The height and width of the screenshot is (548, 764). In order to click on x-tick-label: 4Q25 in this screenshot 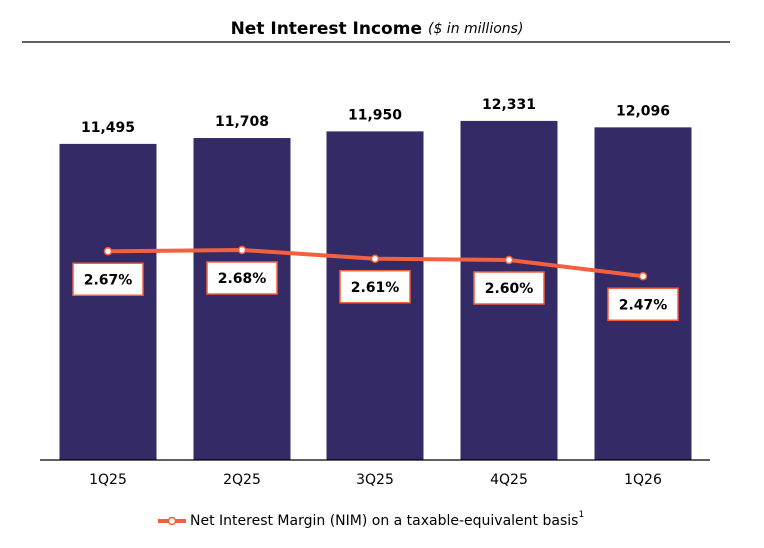, I will do `click(509, 480)`.